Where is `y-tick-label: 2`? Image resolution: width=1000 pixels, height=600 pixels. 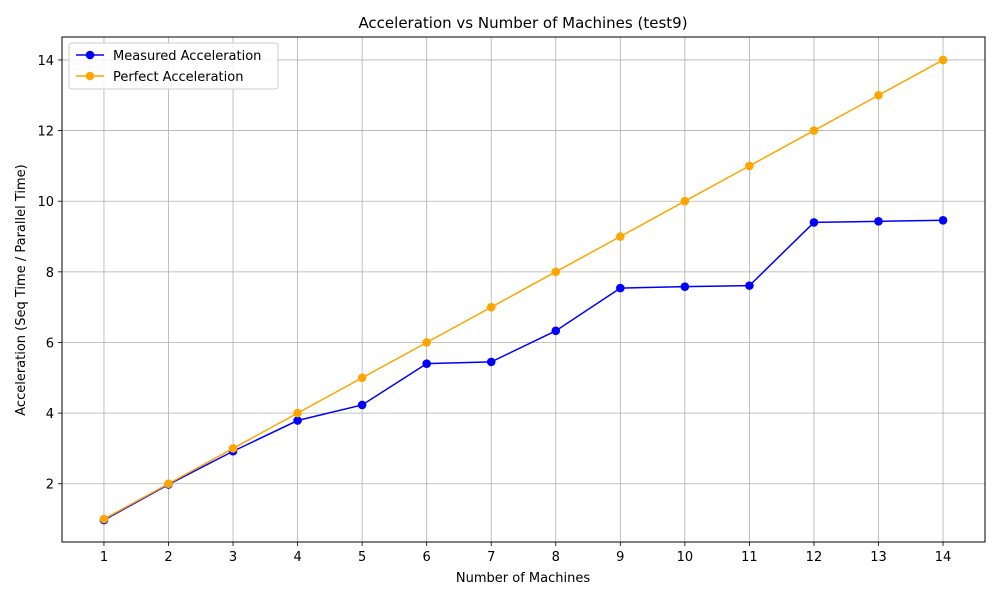 y-tick-label: 2 is located at coordinates (50, 485).